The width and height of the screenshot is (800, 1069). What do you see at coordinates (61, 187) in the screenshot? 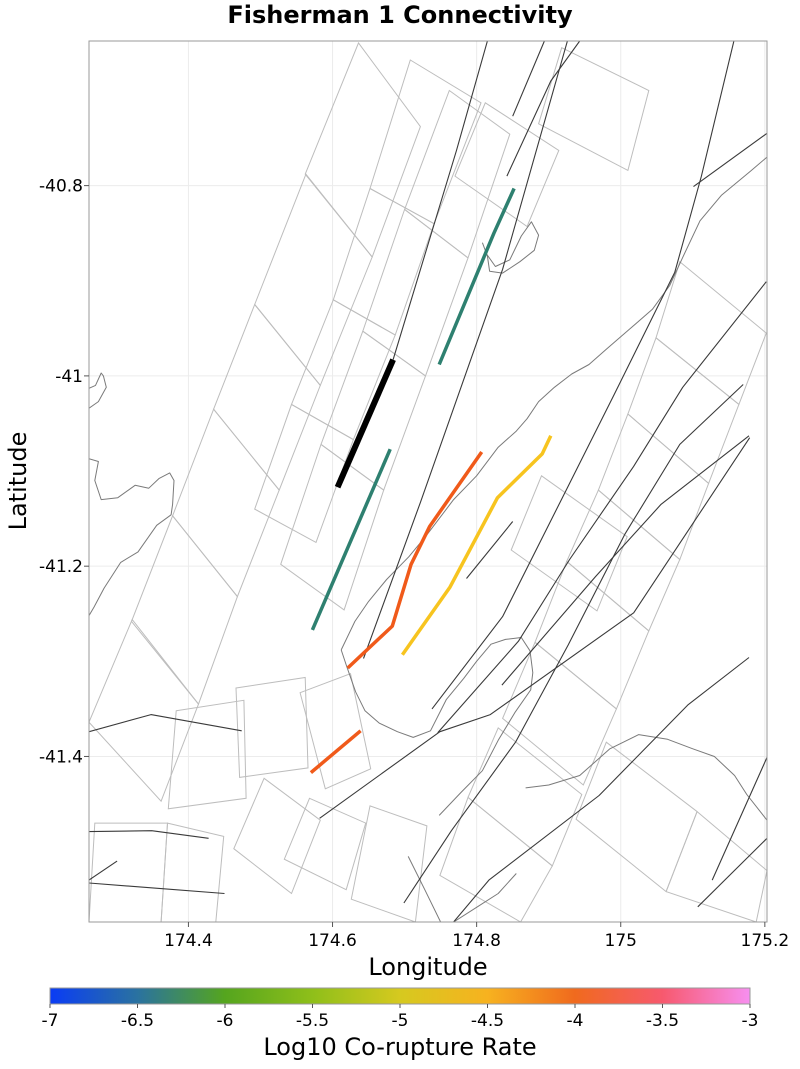
I see `y-tick-label-0: -40.8` at bounding box center [61, 187].